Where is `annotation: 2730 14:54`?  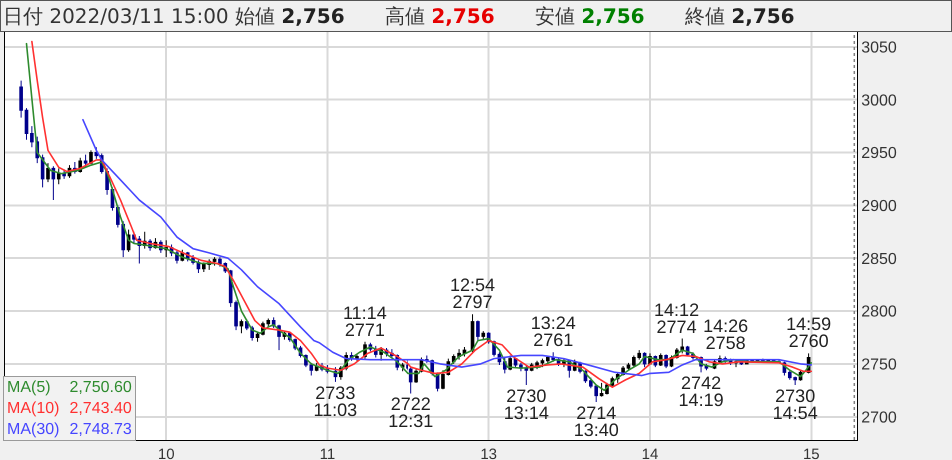
annotation: 2730 14:54 is located at coordinates (795, 405).